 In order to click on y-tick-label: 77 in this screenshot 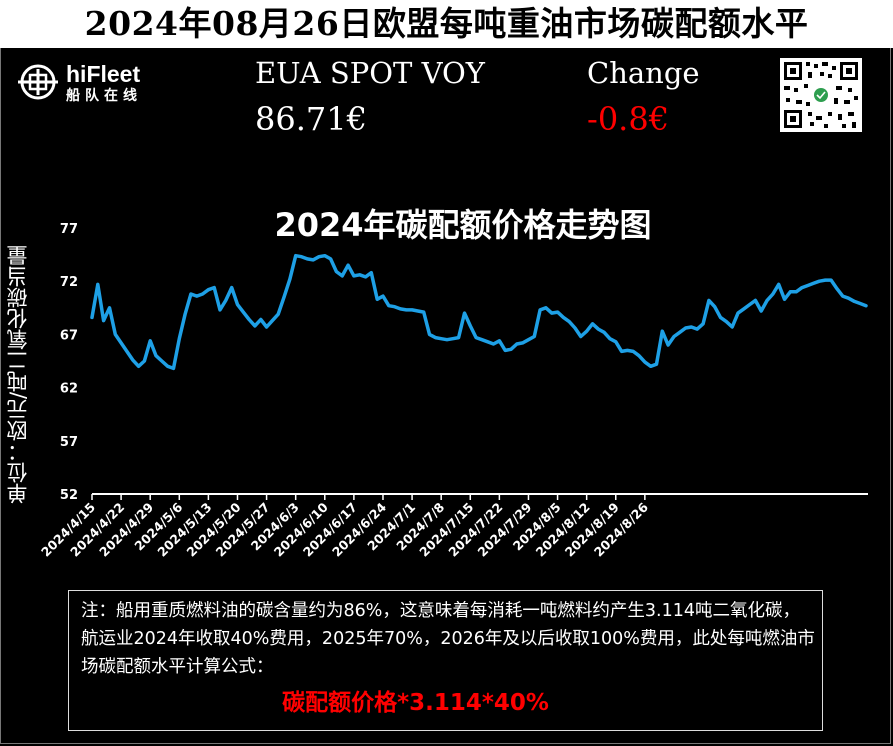, I will do `click(69, 229)`.